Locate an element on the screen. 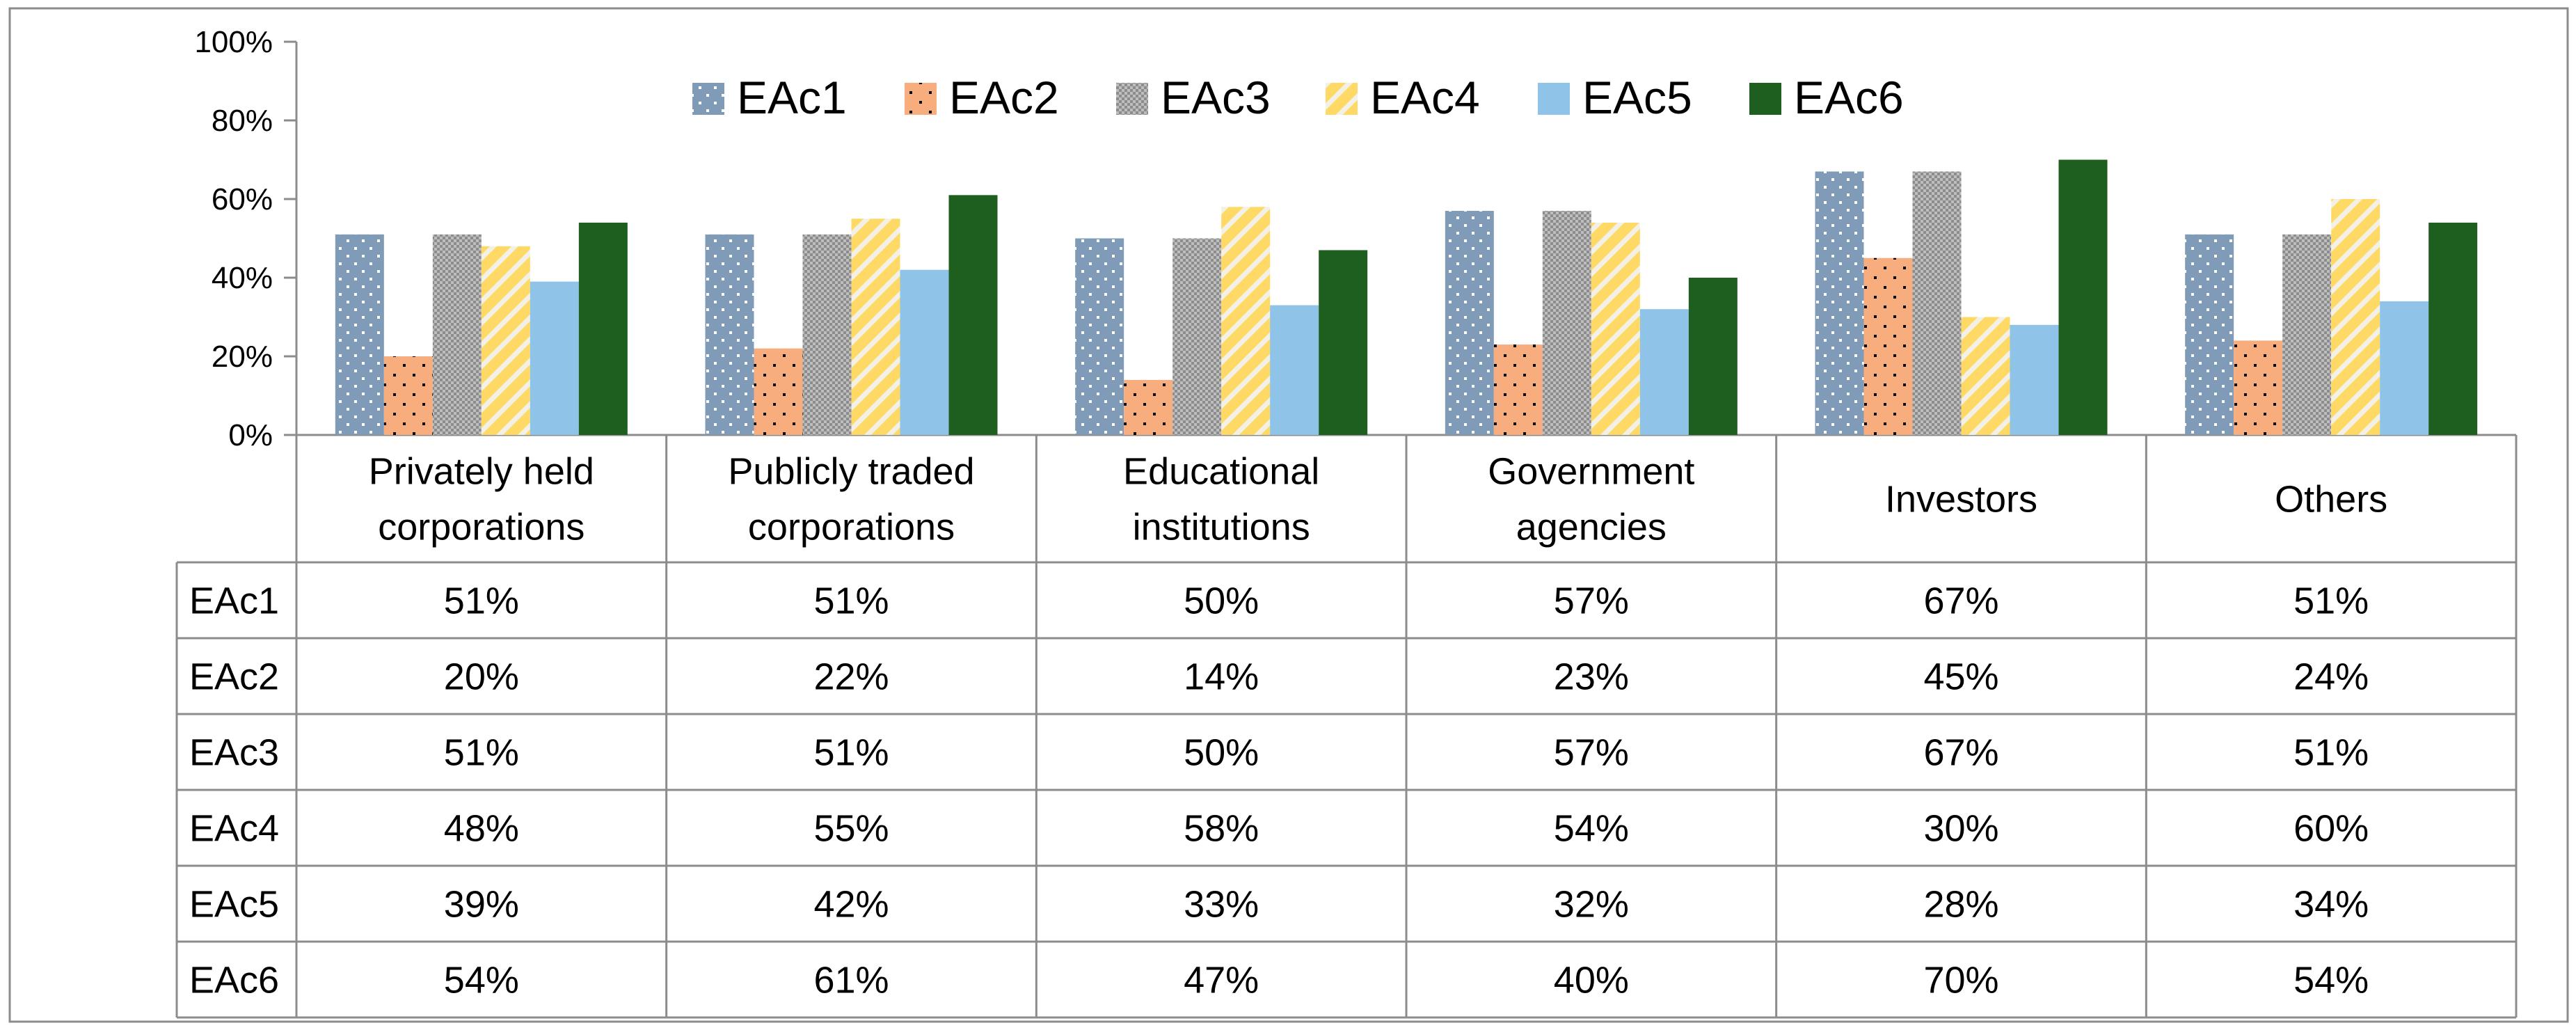  category-label: institutions is located at coordinates (1221, 527).